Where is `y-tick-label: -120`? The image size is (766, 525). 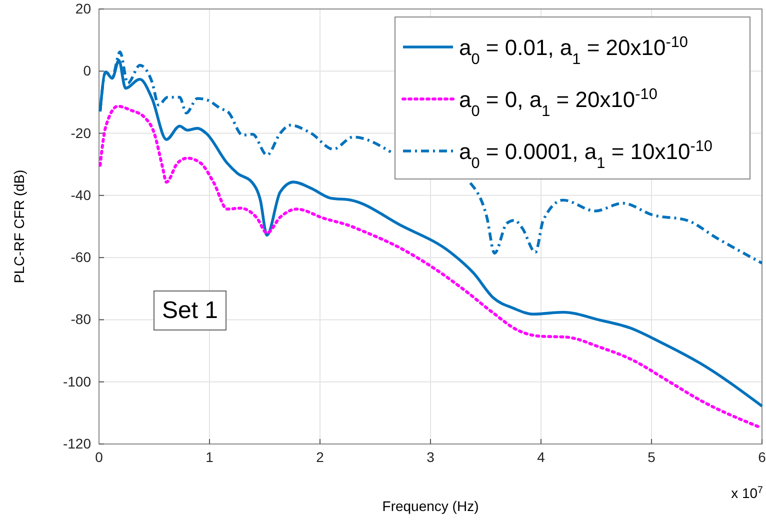 y-tick-label: -120 is located at coordinates (77, 443).